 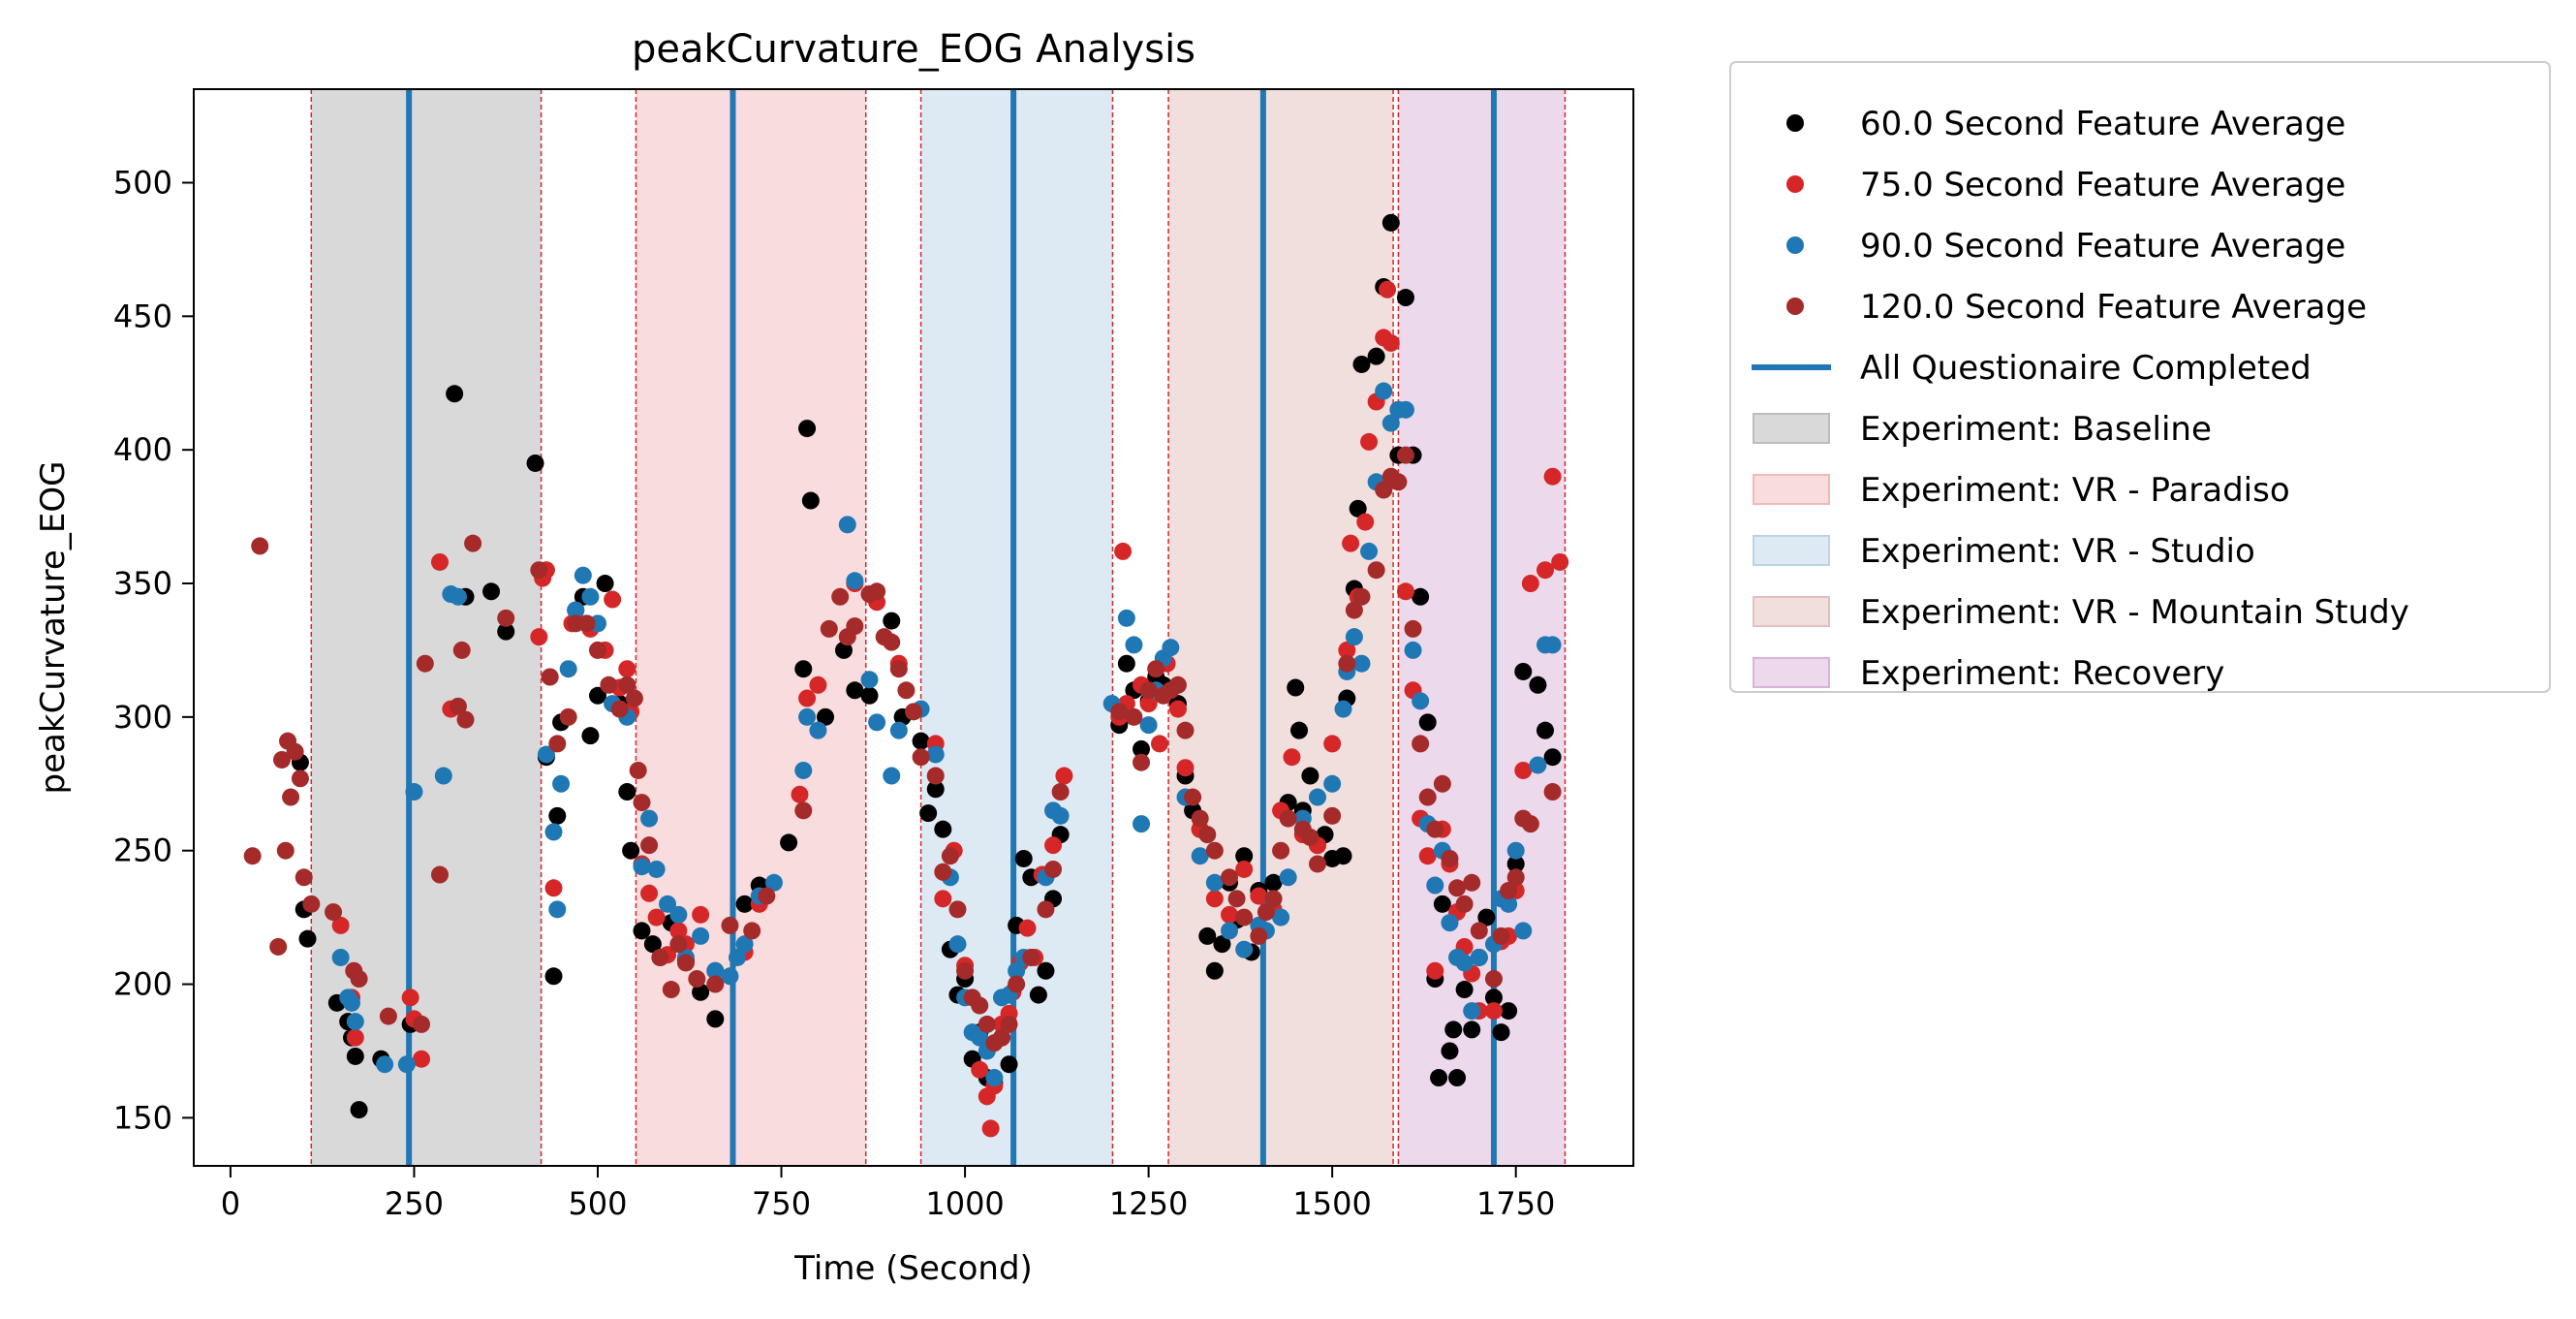 What do you see at coordinates (781, 1203) in the screenshot?
I see `x-tick-label-3: 750` at bounding box center [781, 1203].